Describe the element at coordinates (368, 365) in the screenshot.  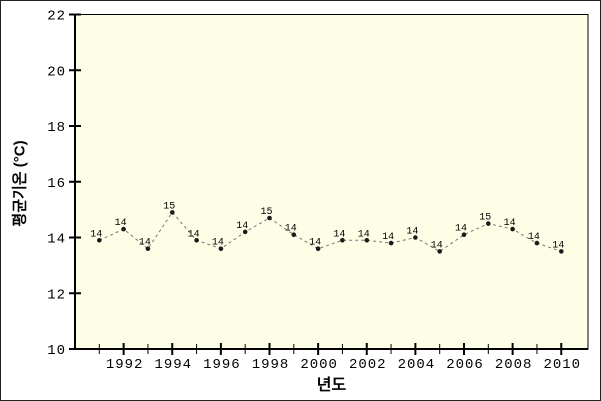
I see `x-tick-label: 2002` at that location.